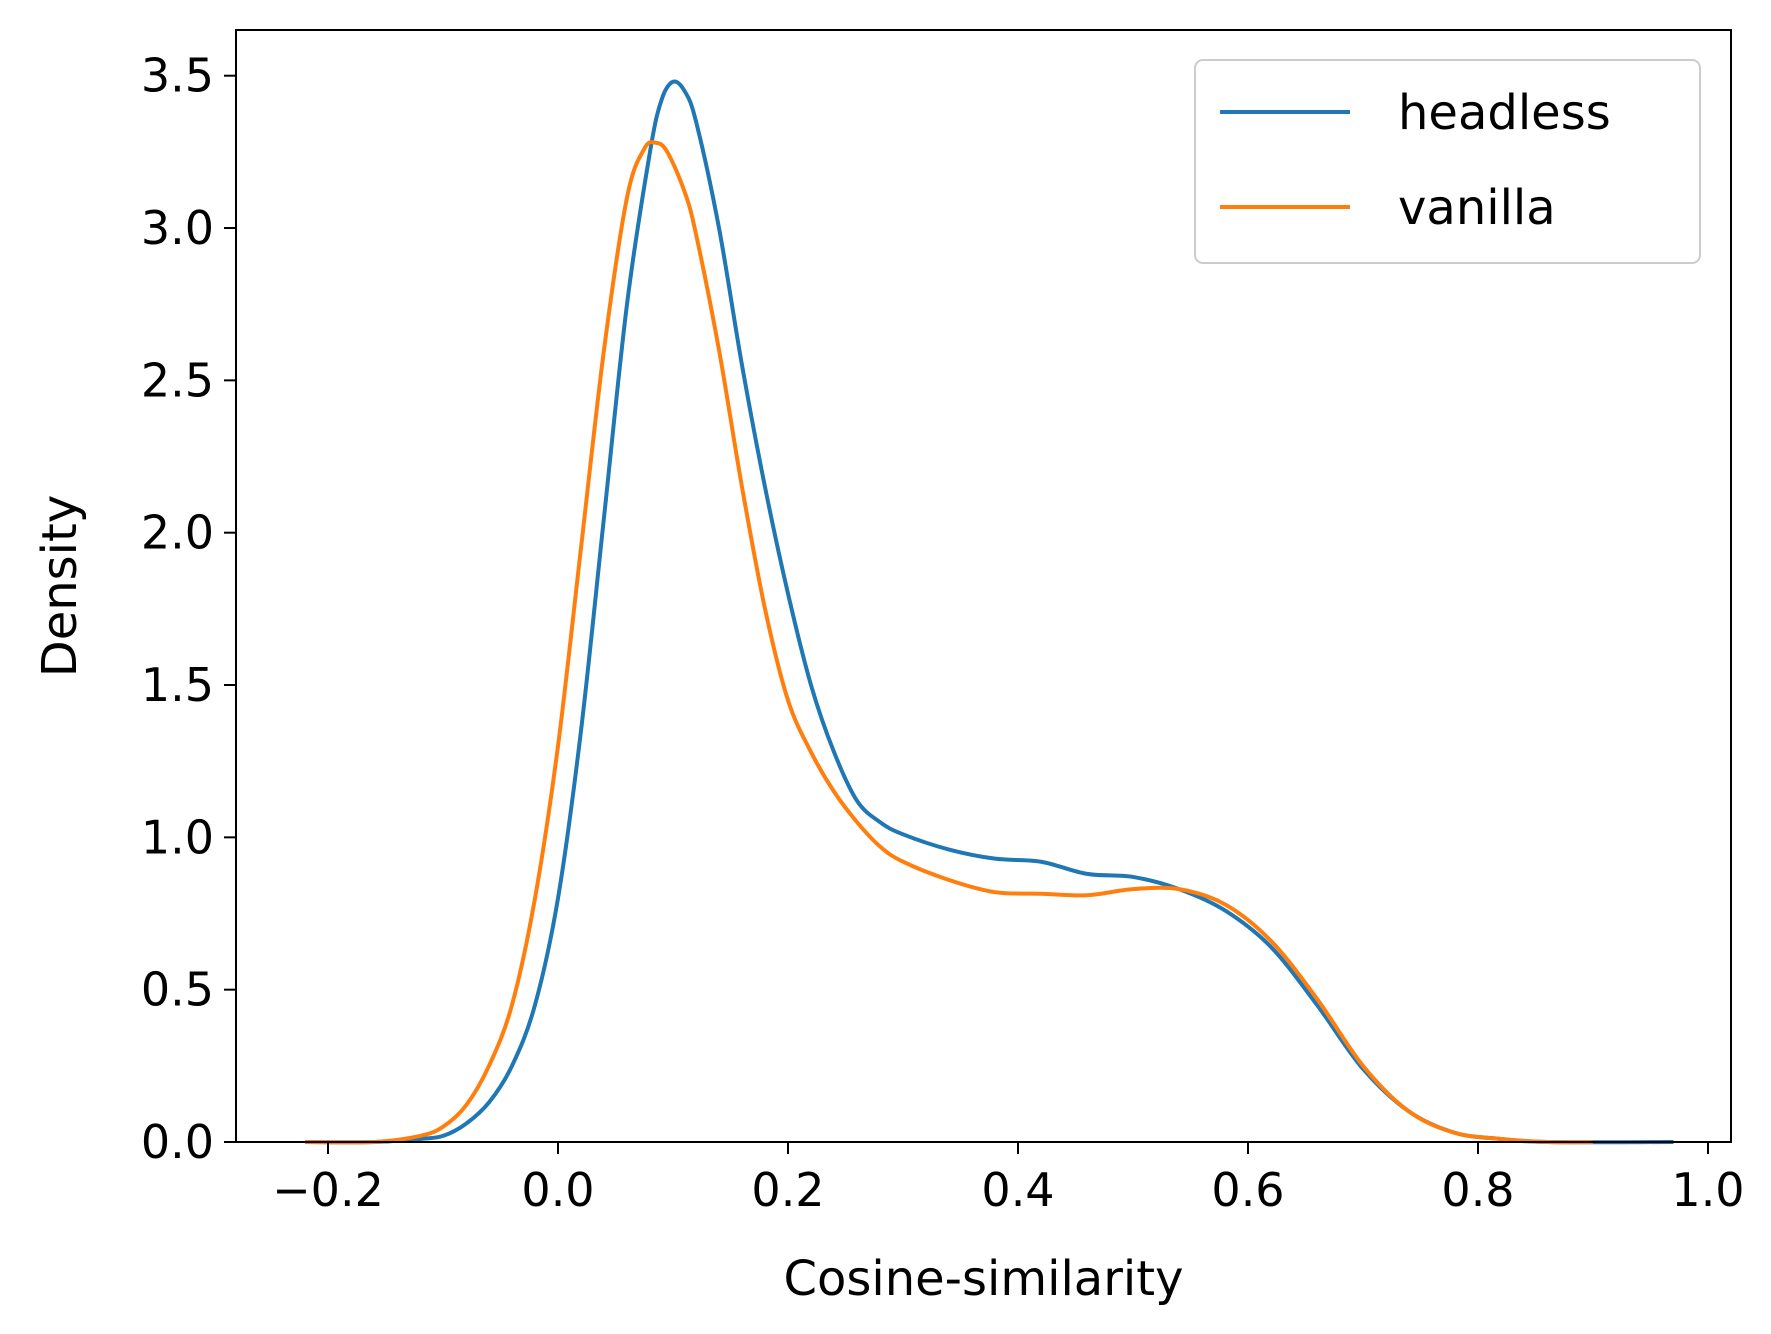 The width and height of the screenshot is (1771, 1334). I want to click on x-tick-label: 0.0, so click(557, 1190).